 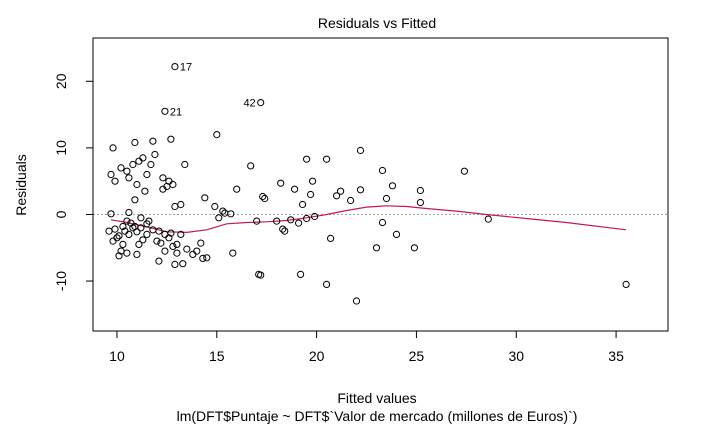 What do you see at coordinates (377, 23) in the screenshot?
I see `chart-title: Residuals vs Fitted` at bounding box center [377, 23].